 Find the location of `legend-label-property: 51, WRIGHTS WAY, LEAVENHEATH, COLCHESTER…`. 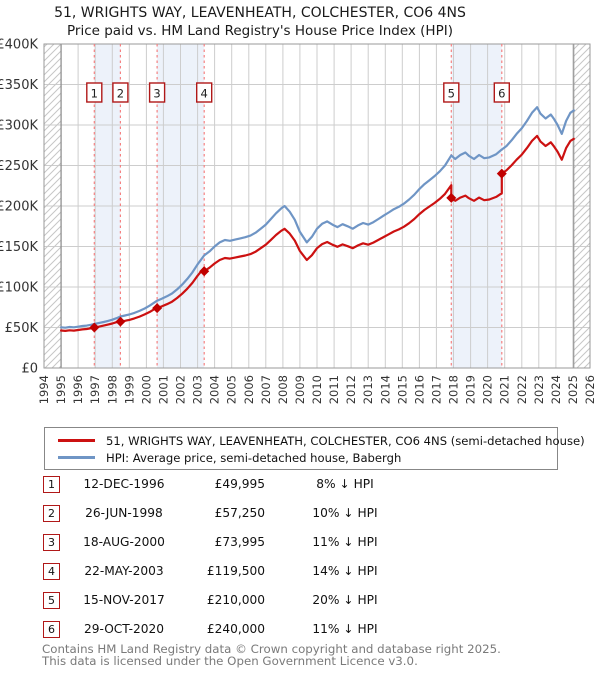

legend-label-property: 51, WRIGHTS WAY, LEAVENHEATH, COLCHESTER… is located at coordinates (345, 440).